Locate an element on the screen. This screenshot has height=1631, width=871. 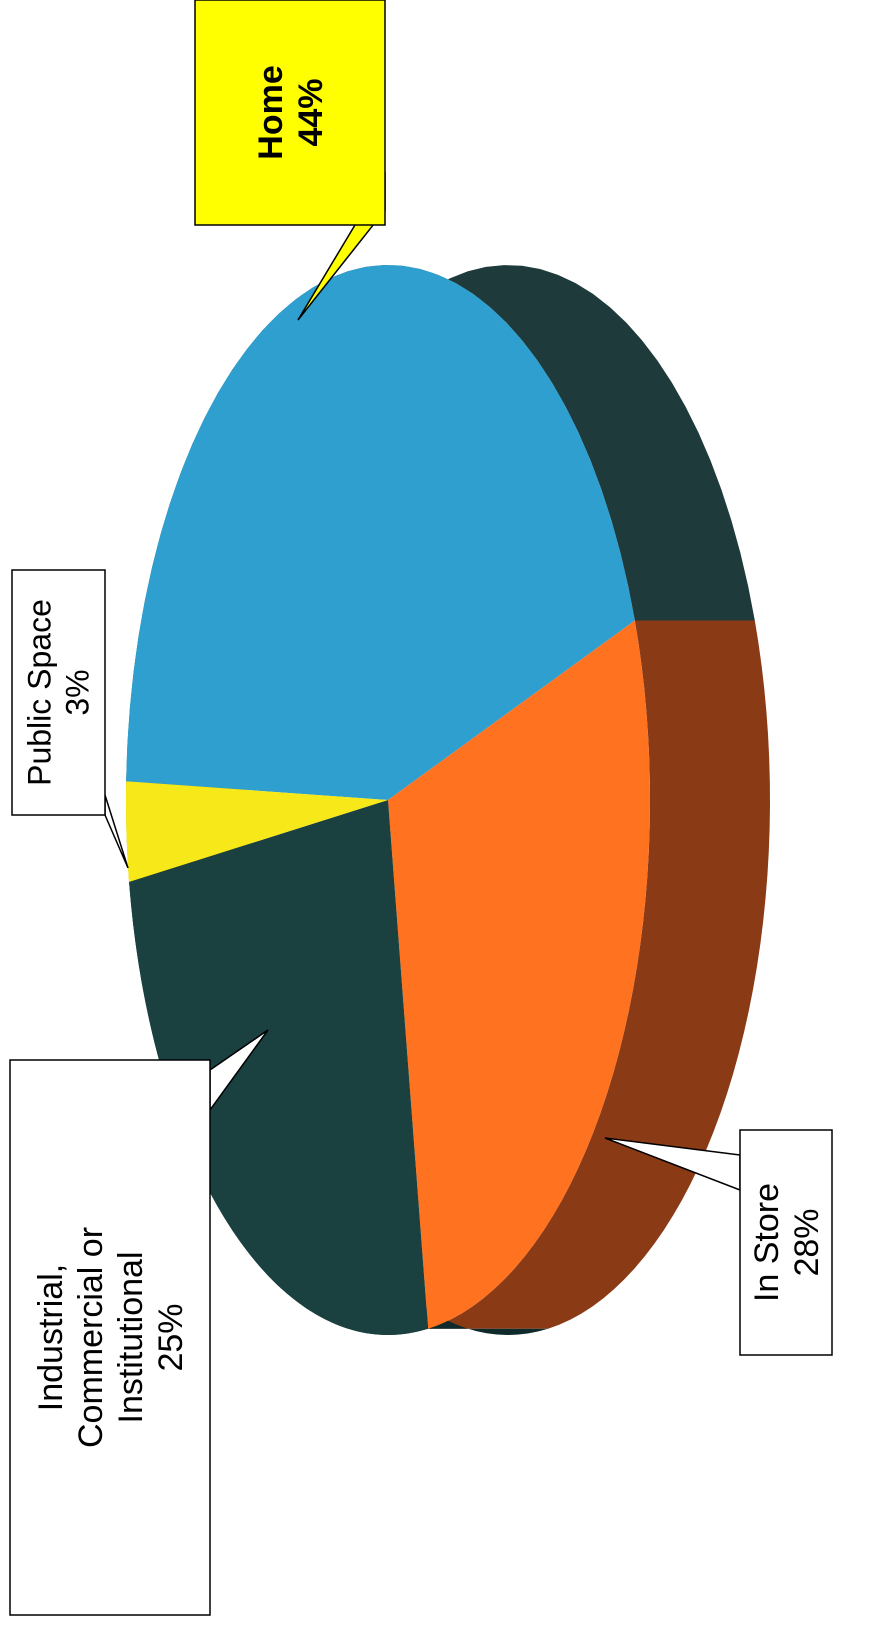
callout-label: Institutional is located at coordinates (131, 1338).